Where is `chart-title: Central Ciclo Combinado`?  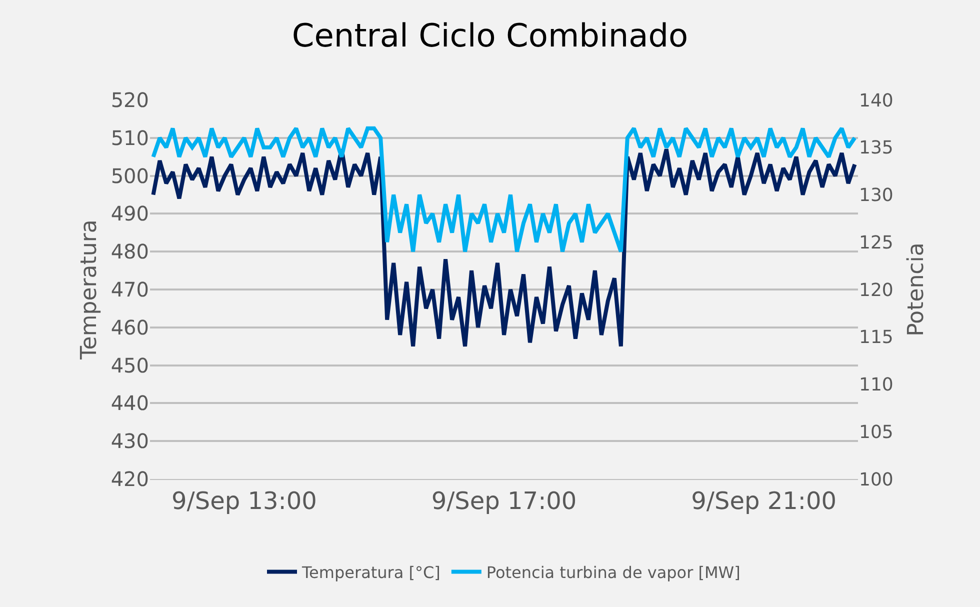 chart-title: Central Ciclo Combinado is located at coordinates (490, 35).